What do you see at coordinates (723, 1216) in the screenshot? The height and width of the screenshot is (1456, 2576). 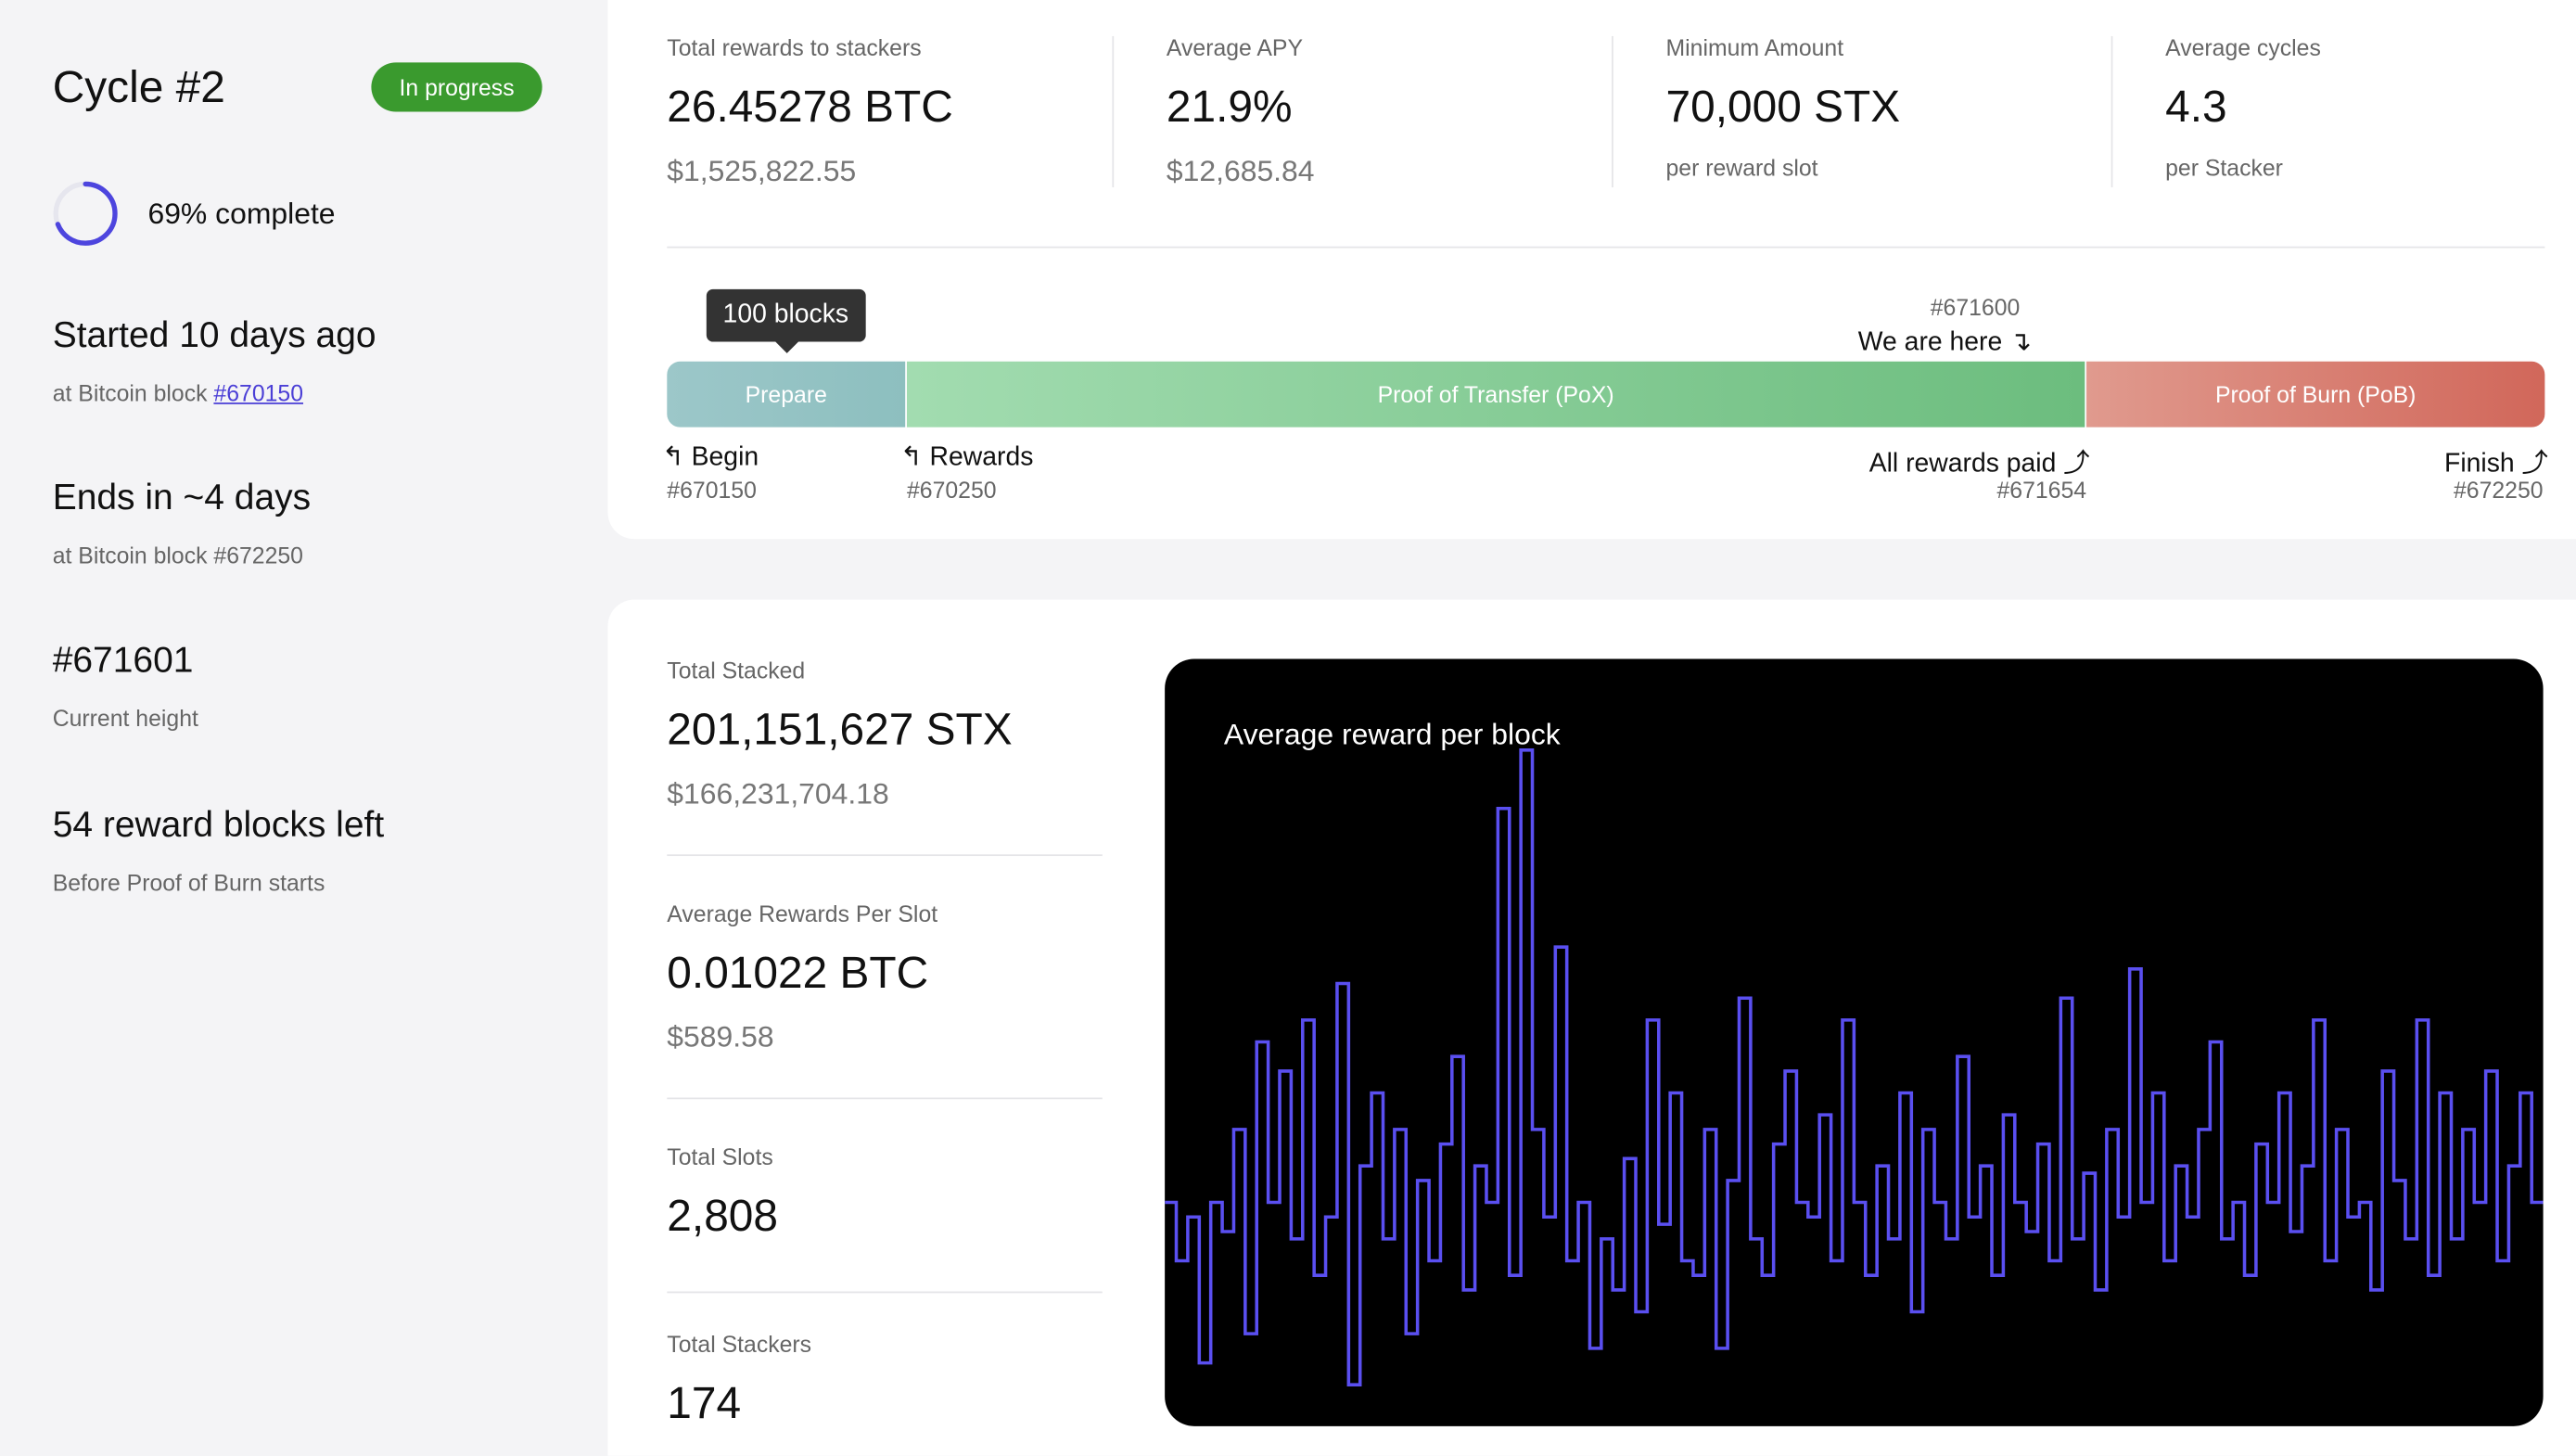 I see `total-value: 2,808` at bounding box center [723, 1216].